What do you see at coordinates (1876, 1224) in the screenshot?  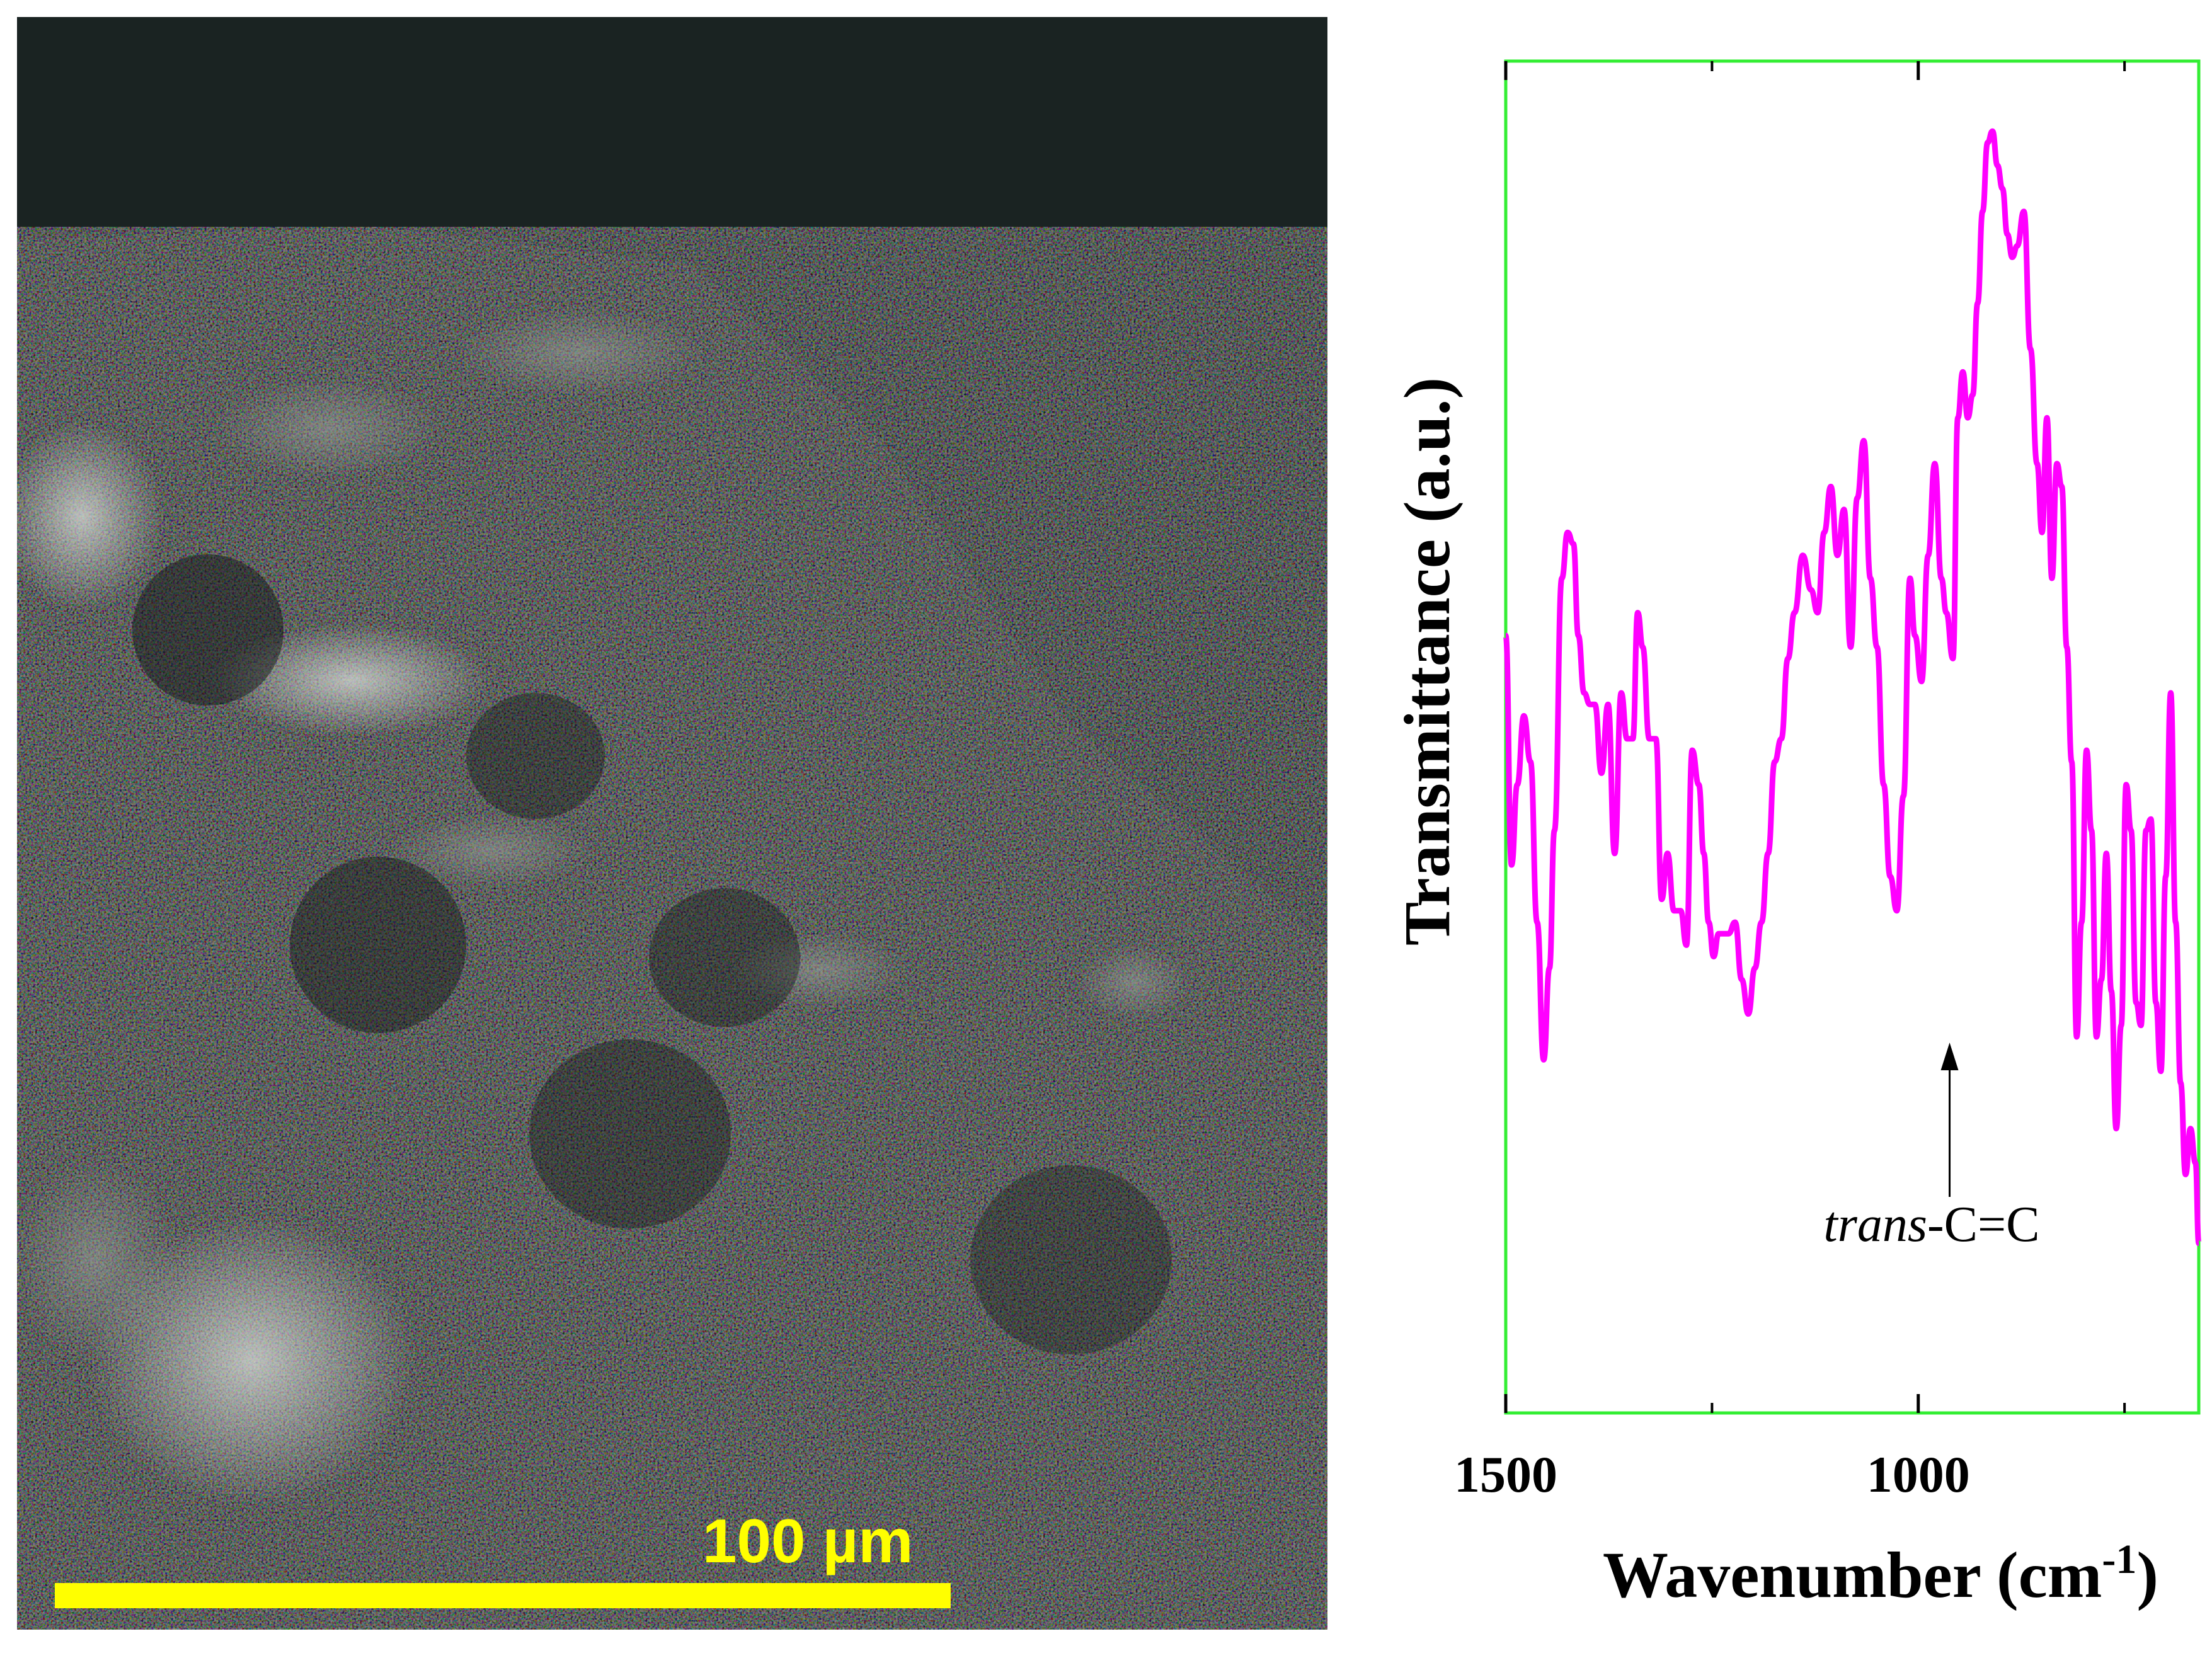 I see `annotation-label-italic: trans` at bounding box center [1876, 1224].